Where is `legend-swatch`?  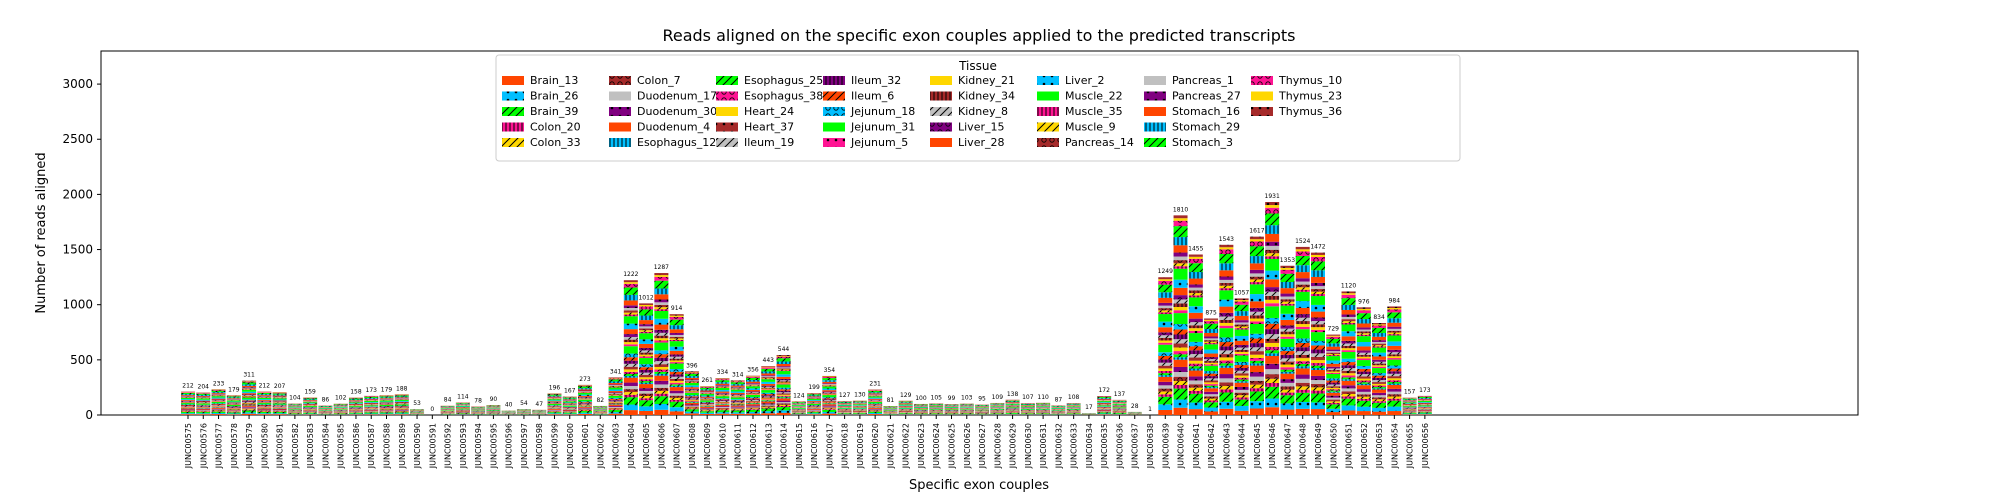 legend-swatch is located at coordinates (1262, 80).